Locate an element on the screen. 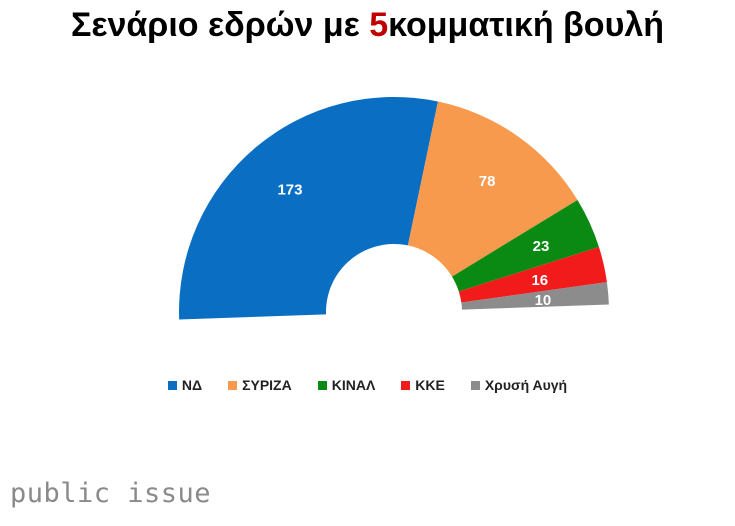  legend-item-συριζα: ΣΥΡΙΖΑ is located at coordinates (260, 385).